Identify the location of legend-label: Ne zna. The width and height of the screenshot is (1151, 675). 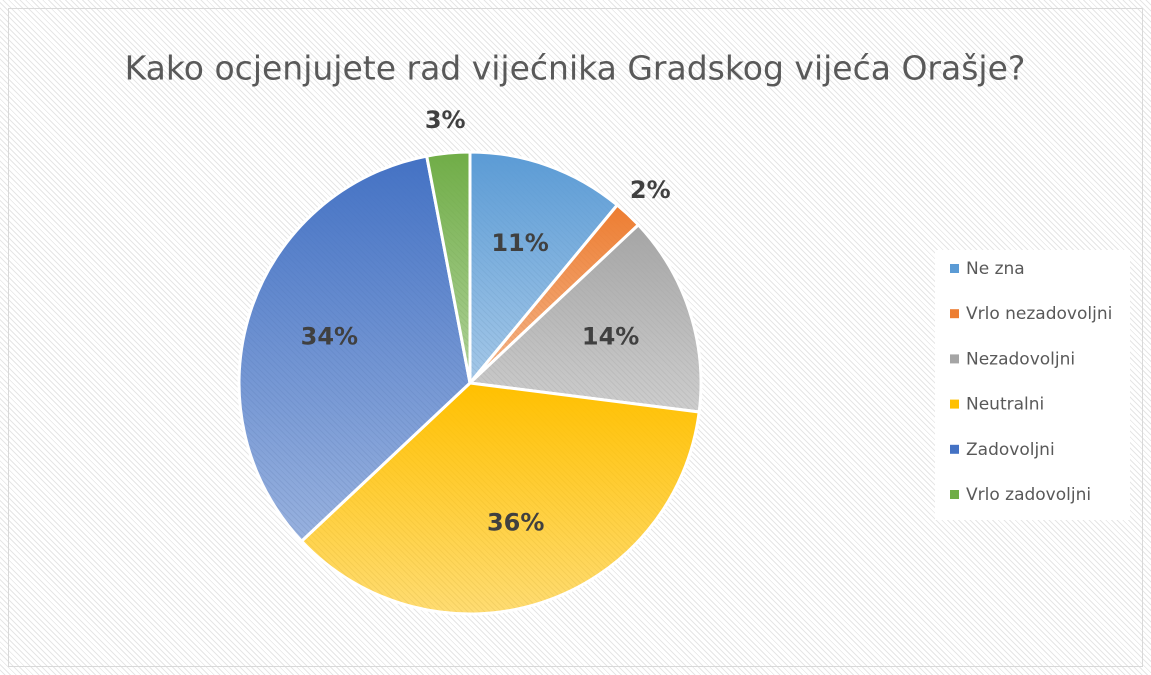
(995, 269).